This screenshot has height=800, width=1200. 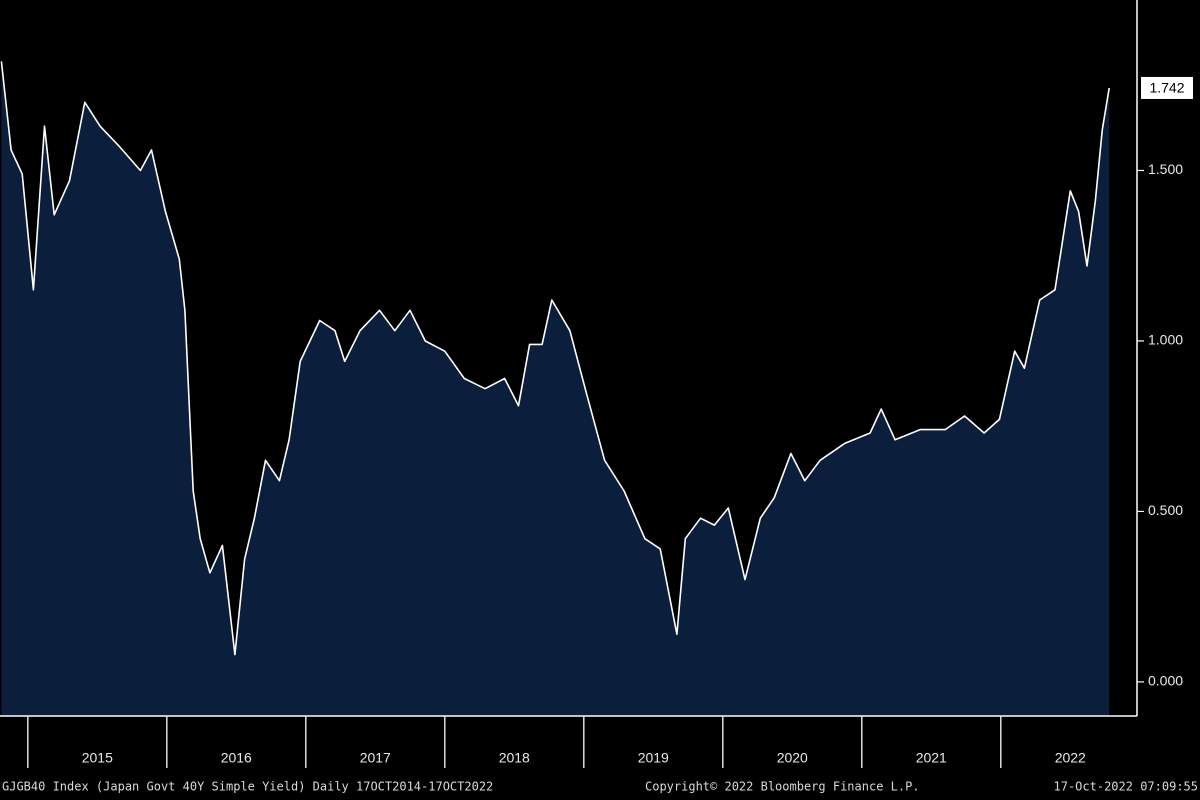 I want to click on x-tick-label: 2022, so click(x=1070, y=758).